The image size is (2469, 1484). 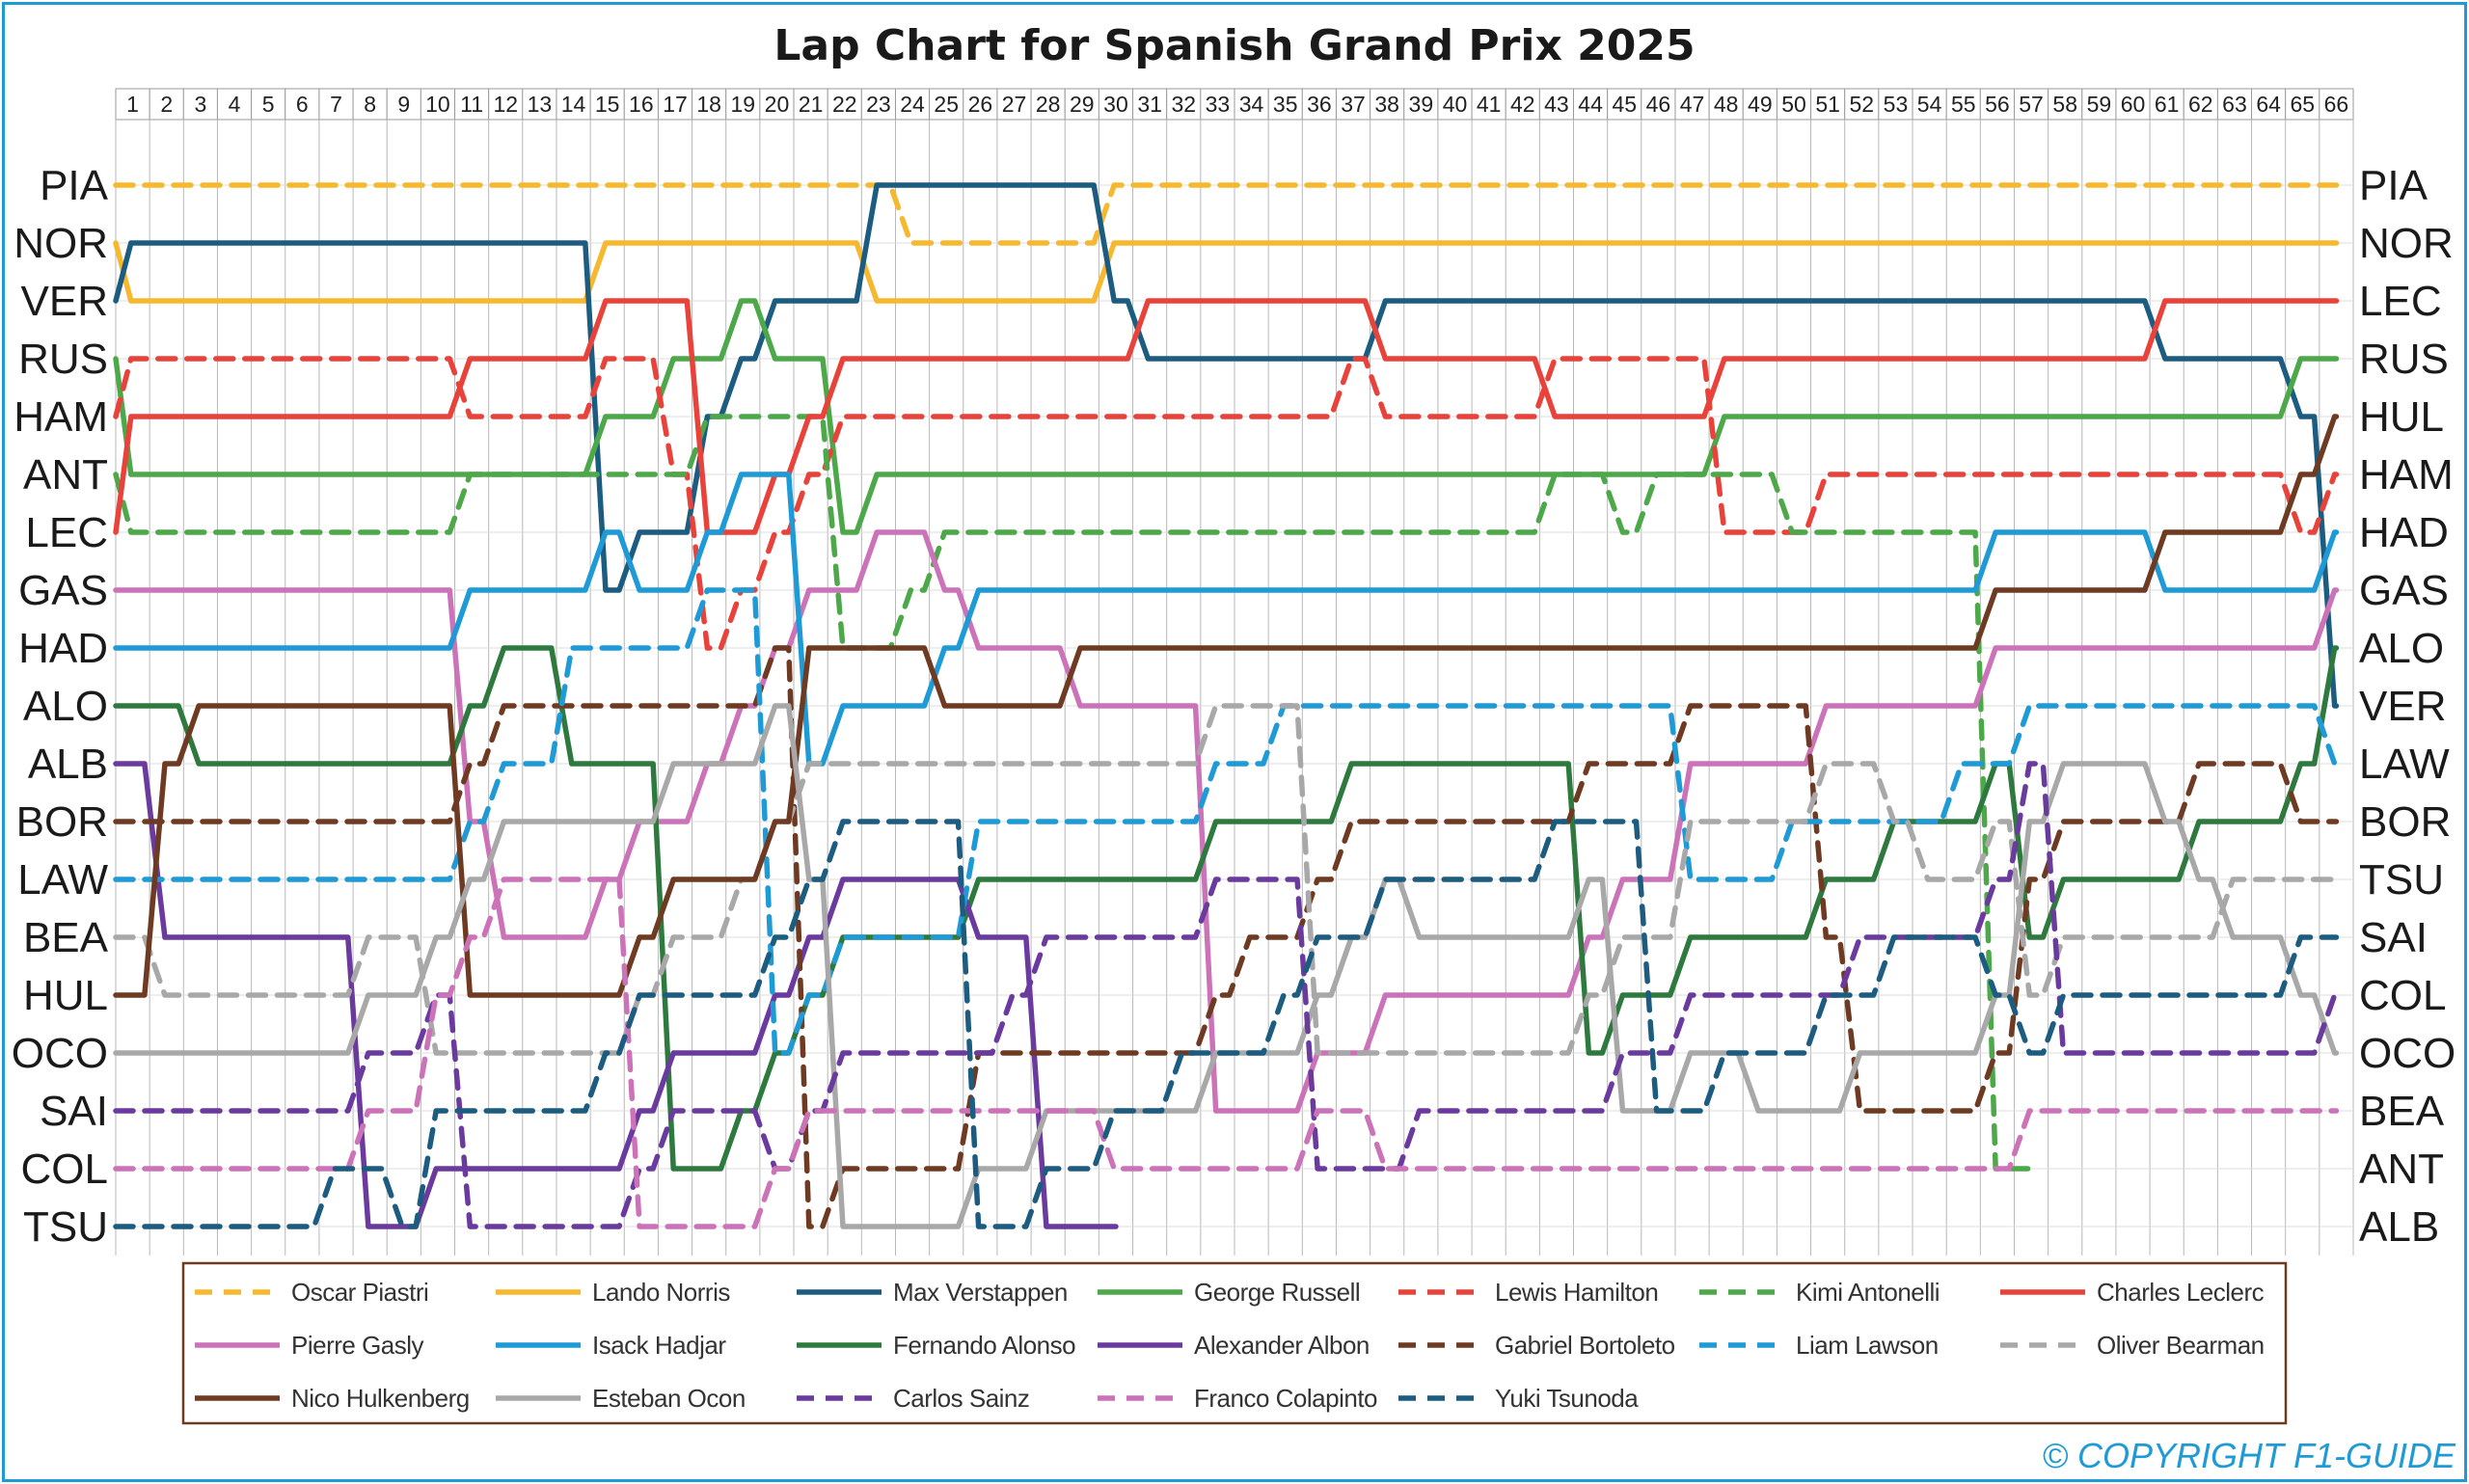 I want to click on lap-number-label: 13, so click(x=540, y=104).